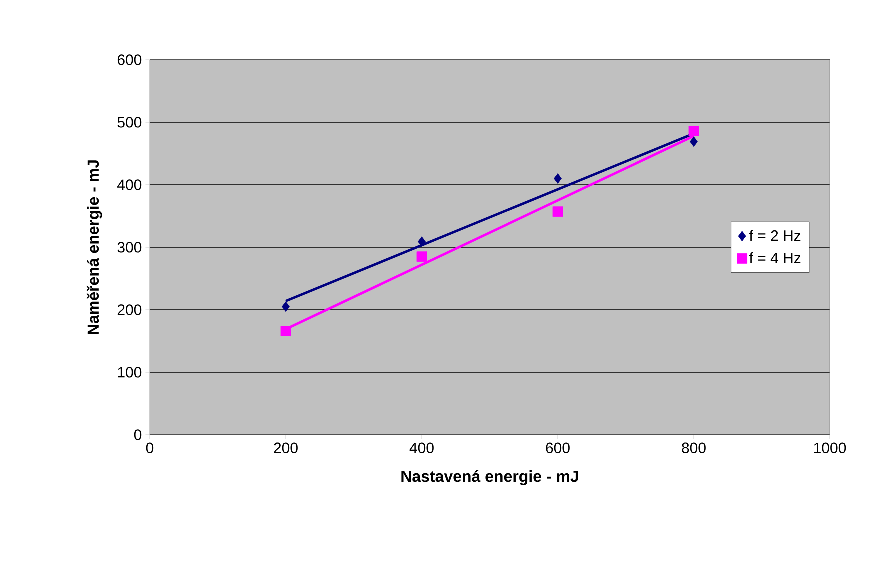 The width and height of the screenshot is (878, 566). What do you see at coordinates (775, 258) in the screenshot?
I see `legend-label: f = 4 Hz` at bounding box center [775, 258].